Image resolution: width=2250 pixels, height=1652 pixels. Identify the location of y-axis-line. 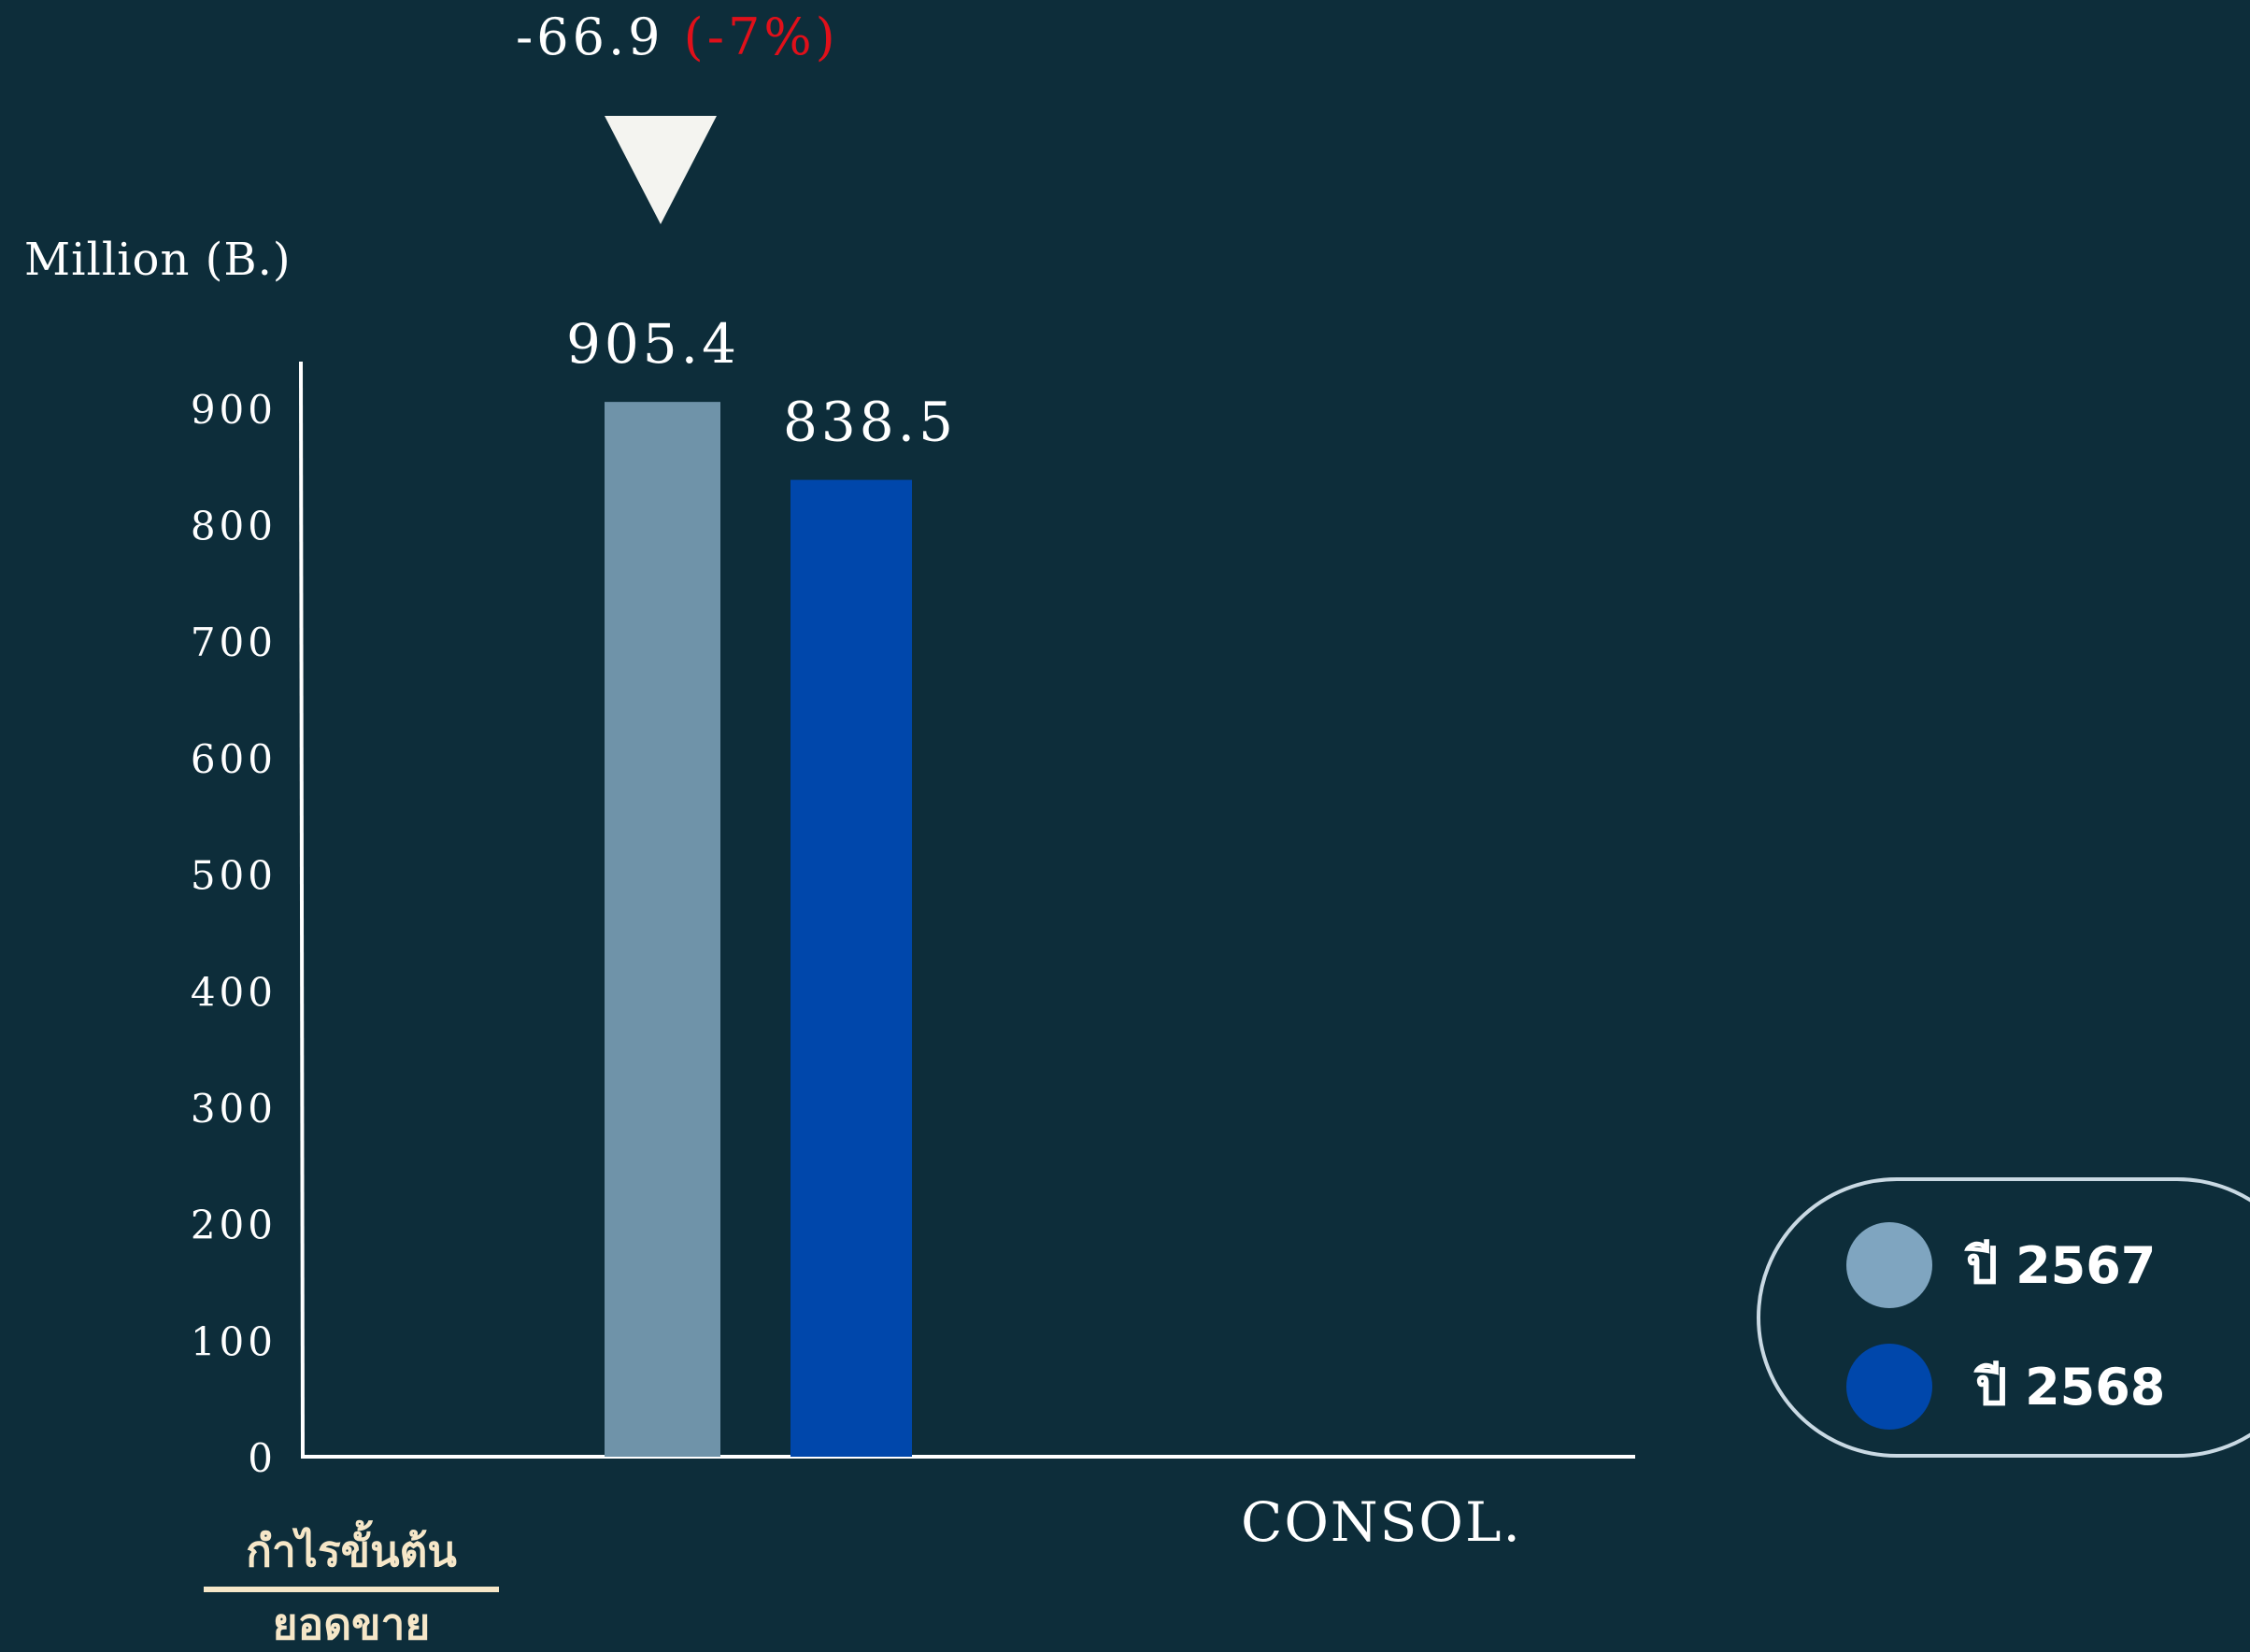
(302, 910).